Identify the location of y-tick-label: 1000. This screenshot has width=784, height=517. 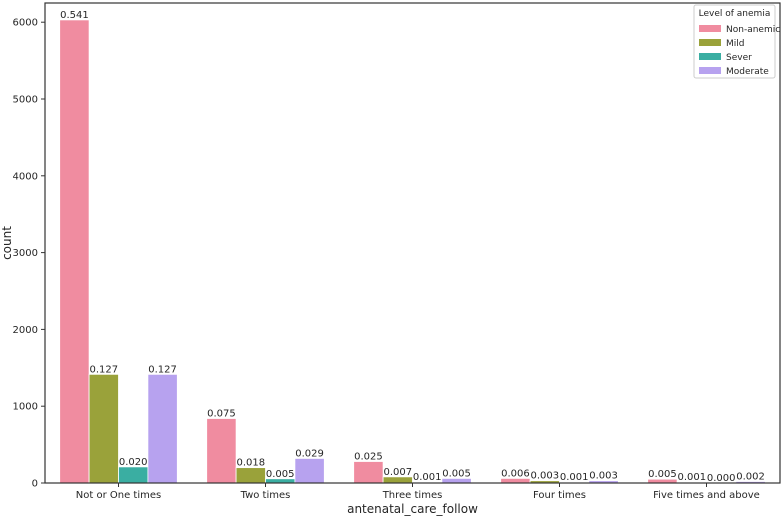
(25, 407).